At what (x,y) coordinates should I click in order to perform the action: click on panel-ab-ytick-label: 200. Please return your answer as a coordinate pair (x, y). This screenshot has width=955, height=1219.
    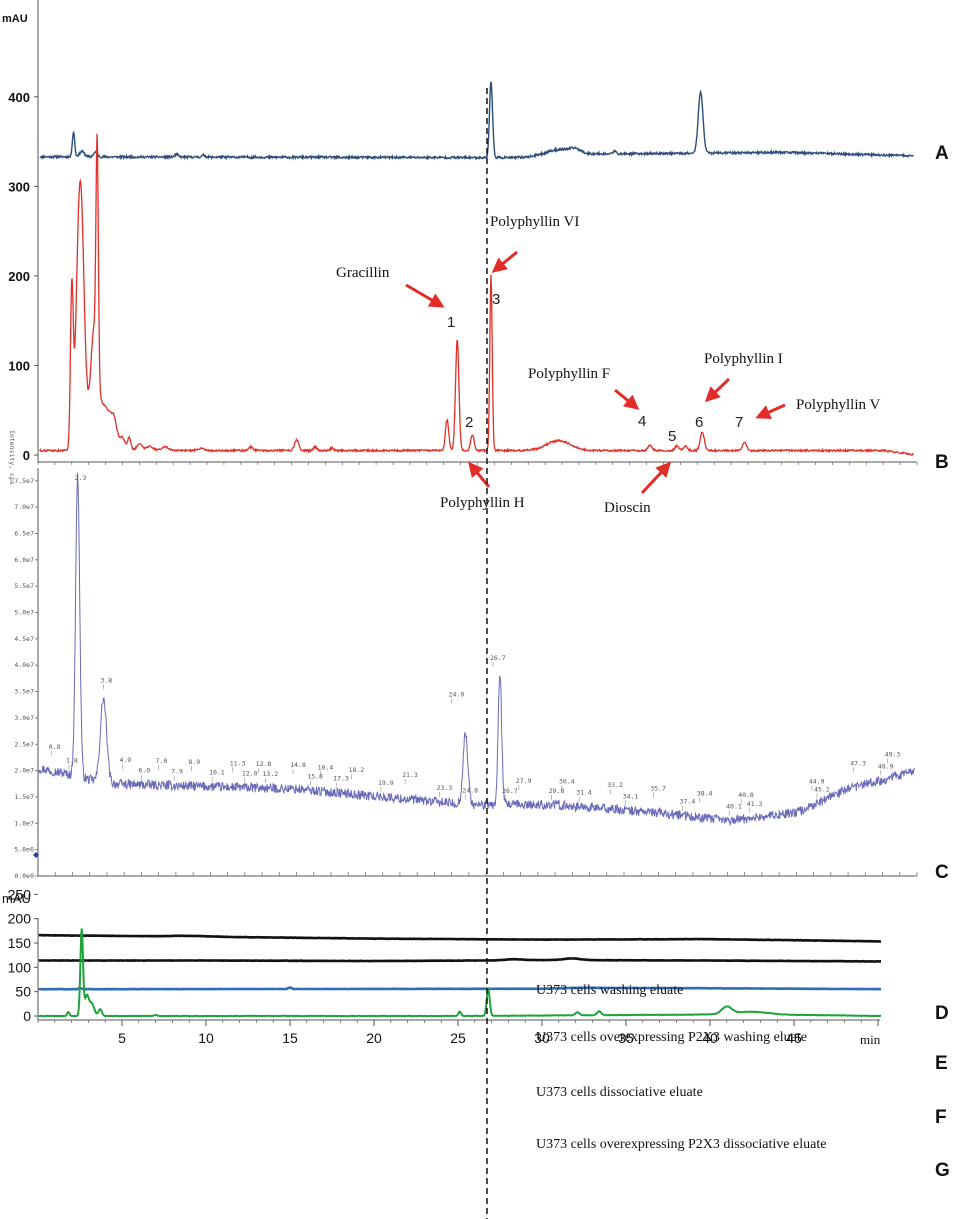
    Looking at the image, I should click on (19, 276).